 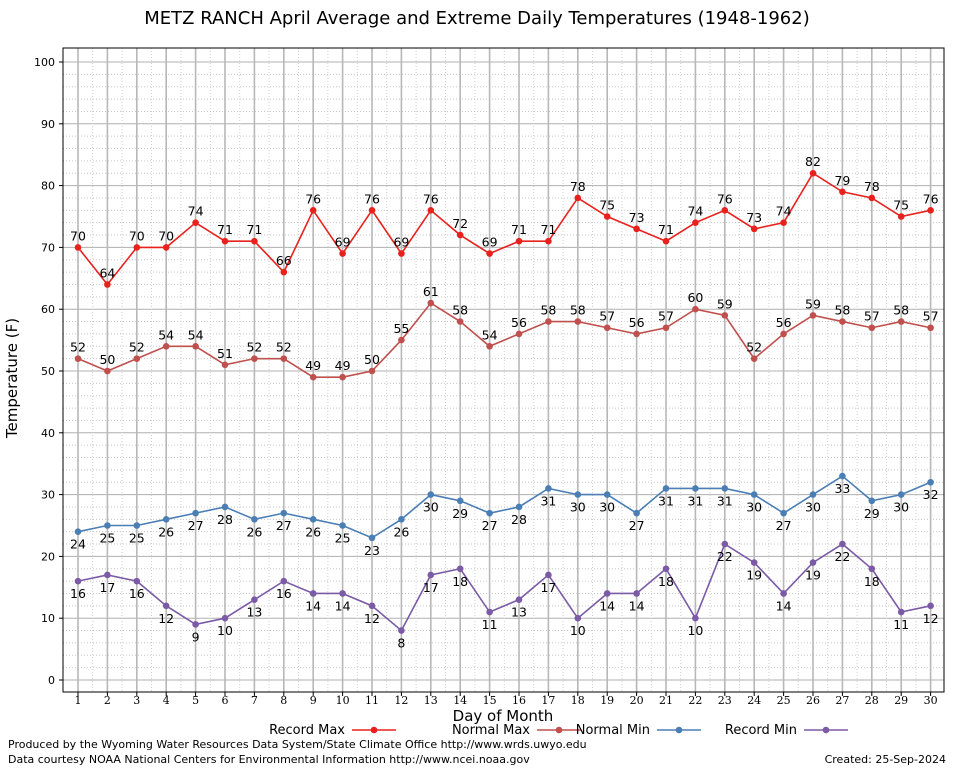 I want to click on data-label: 79, so click(x=842, y=180).